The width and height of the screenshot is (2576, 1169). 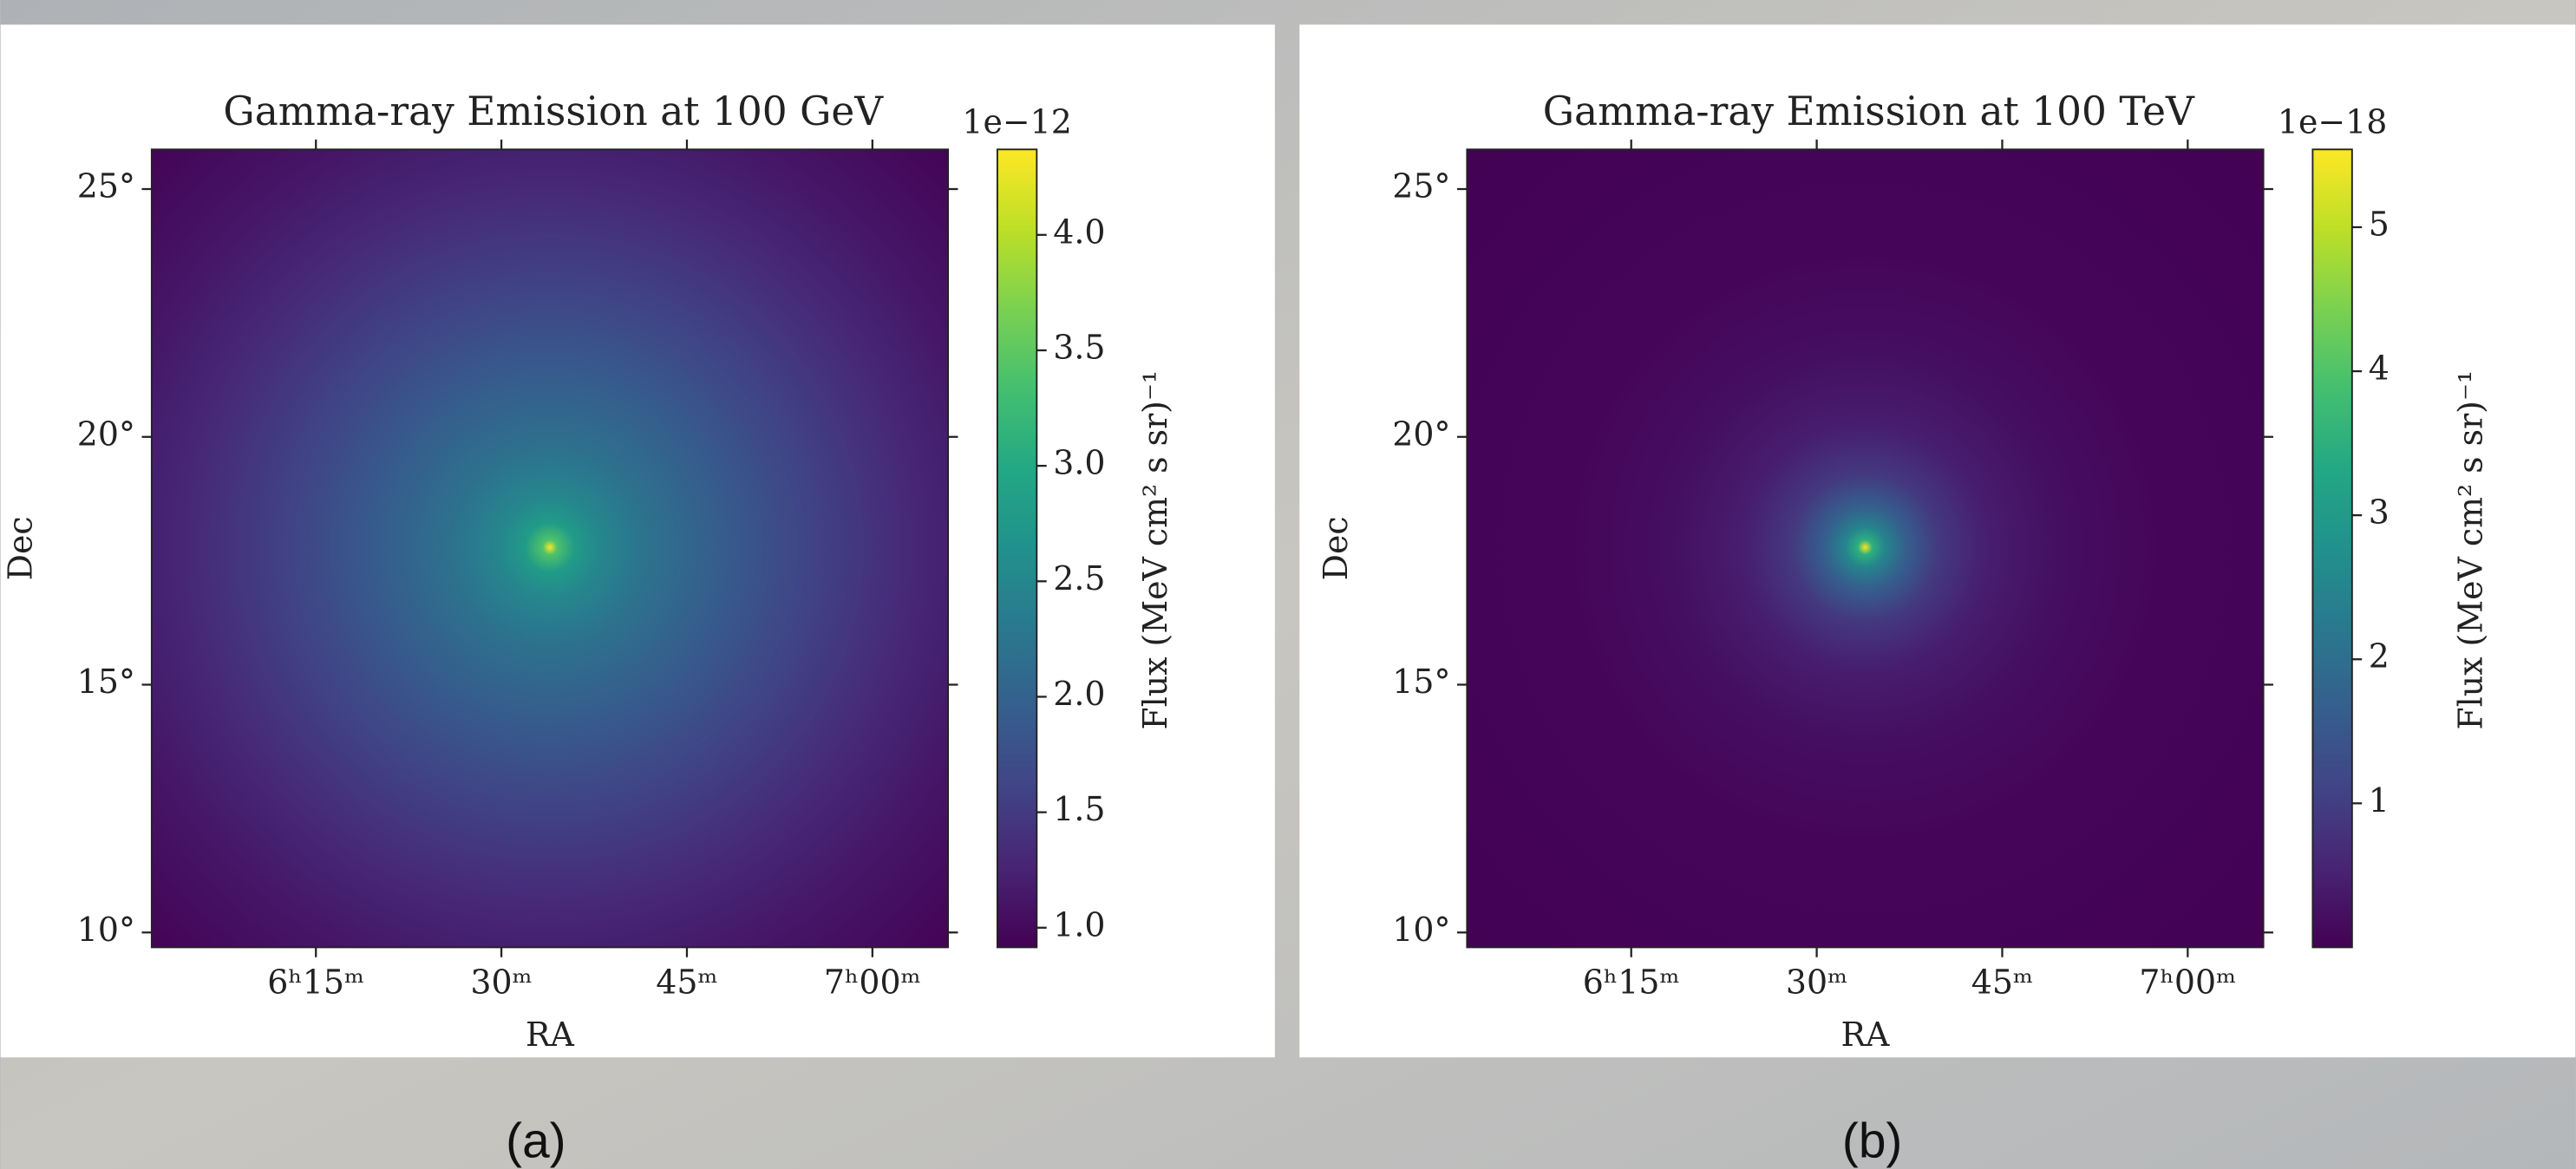 I want to click on colorbar-offset: 1e−18, so click(x=2332, y=121).